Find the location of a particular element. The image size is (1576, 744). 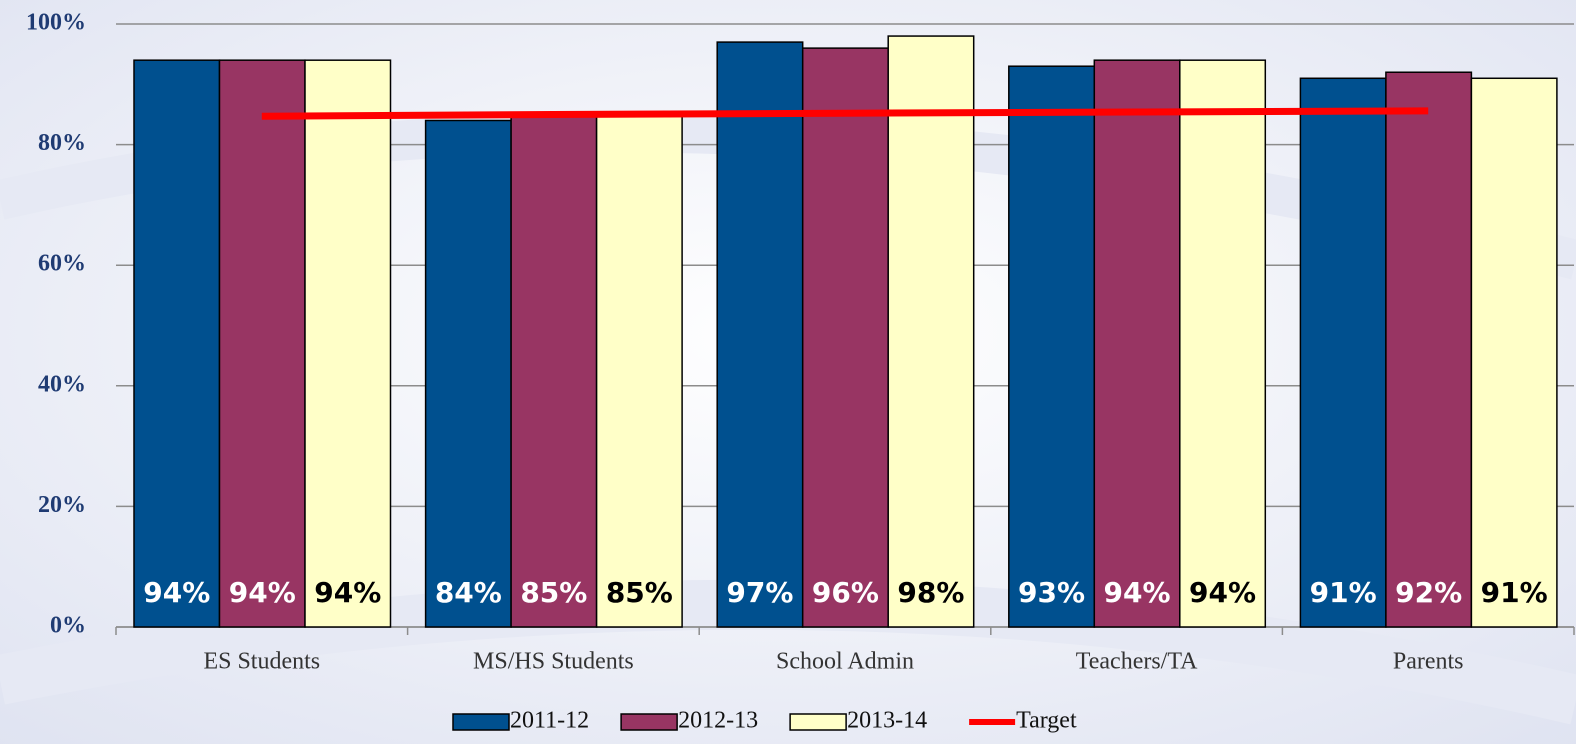

legend-label: 2011-12 is located at coordinates (549, 721).